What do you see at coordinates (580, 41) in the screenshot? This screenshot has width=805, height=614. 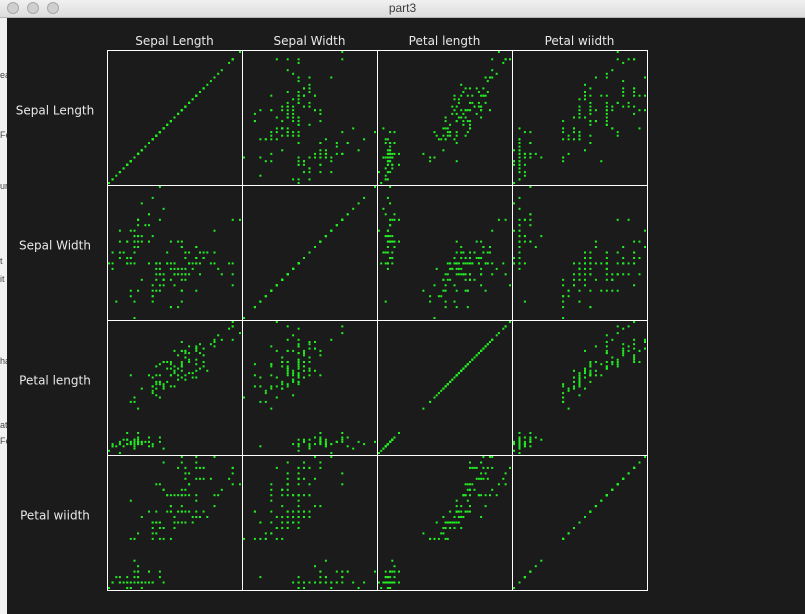 I see `column-label-petal-wiidth: Petal wiidth` at bounding box center [580, 41].